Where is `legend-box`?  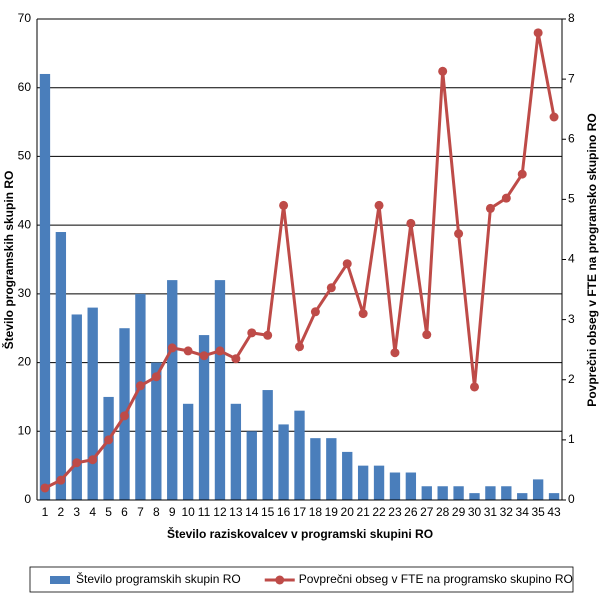
legend-box is located at coordinates (301, 579).